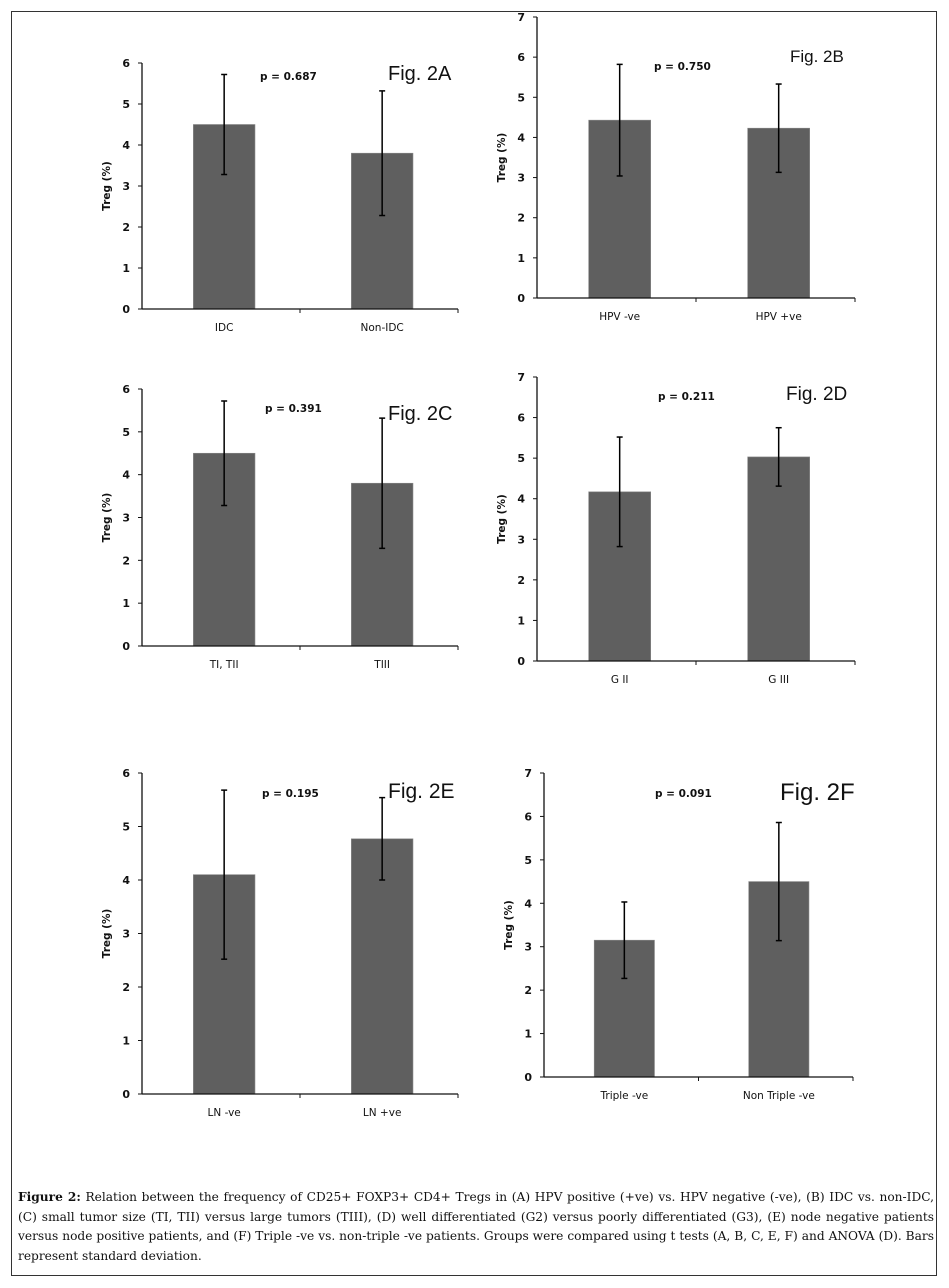 The image size is (949, 1288). What do you see at coordinates (382, 1113) in the screenshot?
I see `category-label: LN +ve` at bounding box center [382, 1113].